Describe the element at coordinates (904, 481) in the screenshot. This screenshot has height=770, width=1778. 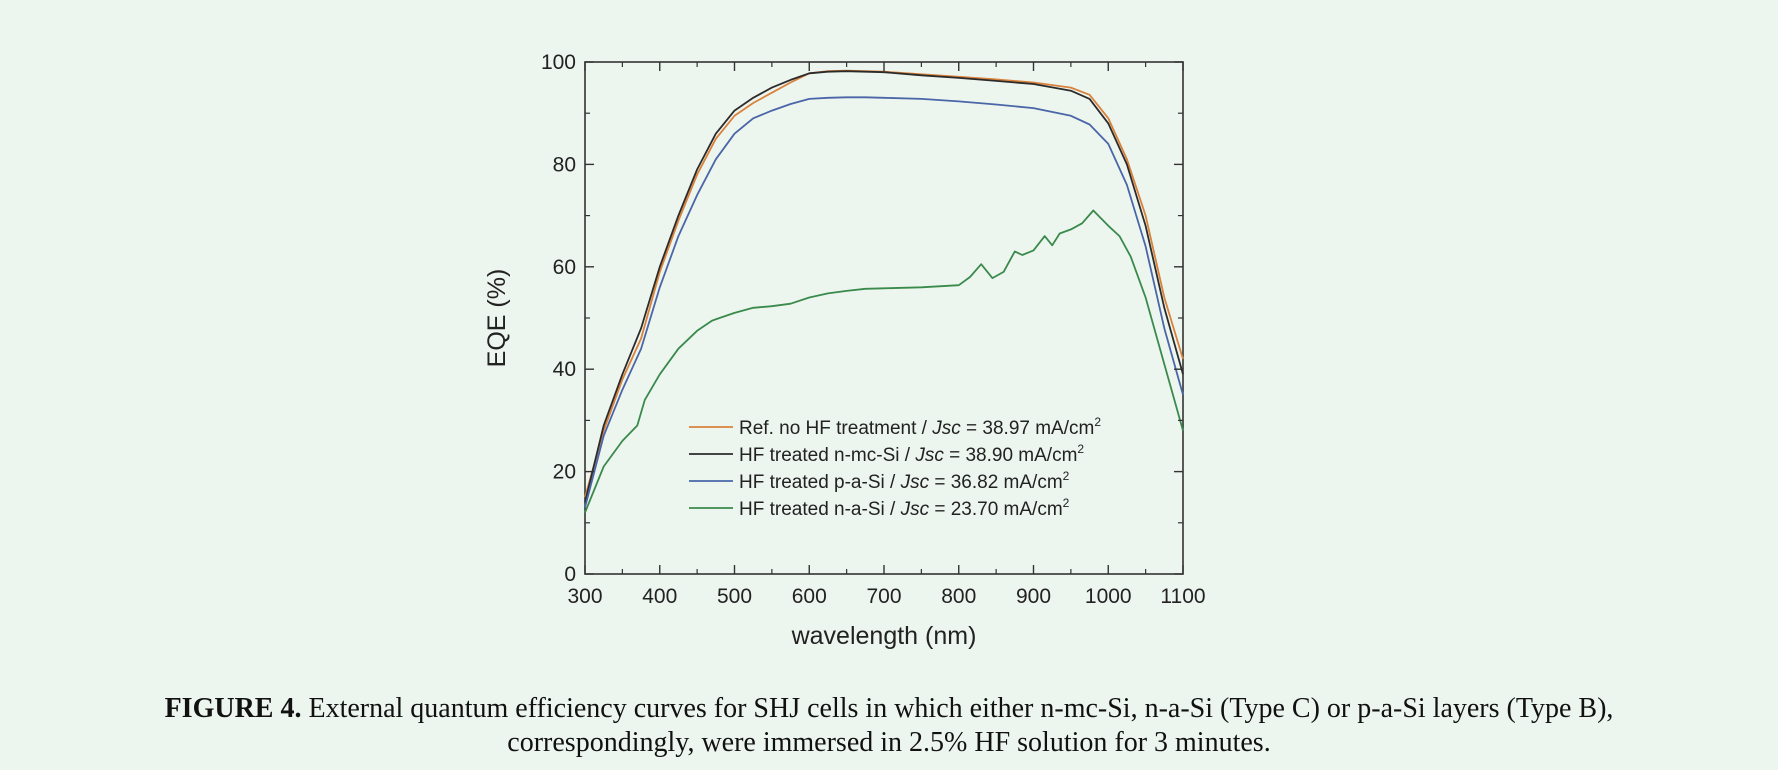
I see `legend-entry-3: HF treated p-a-Si / Jsc = 36.82 mA/cm2` at that location.